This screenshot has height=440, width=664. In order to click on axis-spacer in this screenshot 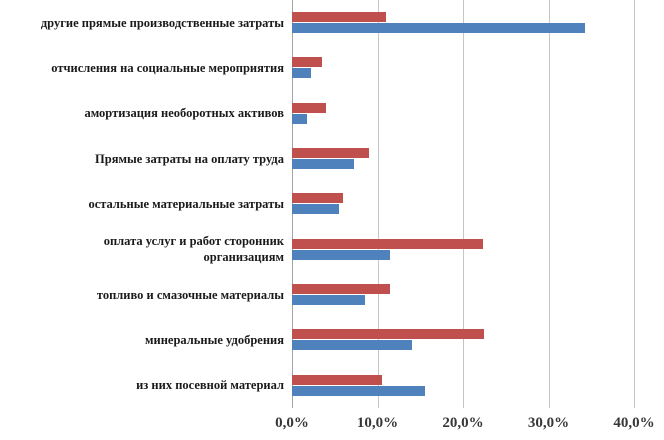, I will do `click(146, 424)`.